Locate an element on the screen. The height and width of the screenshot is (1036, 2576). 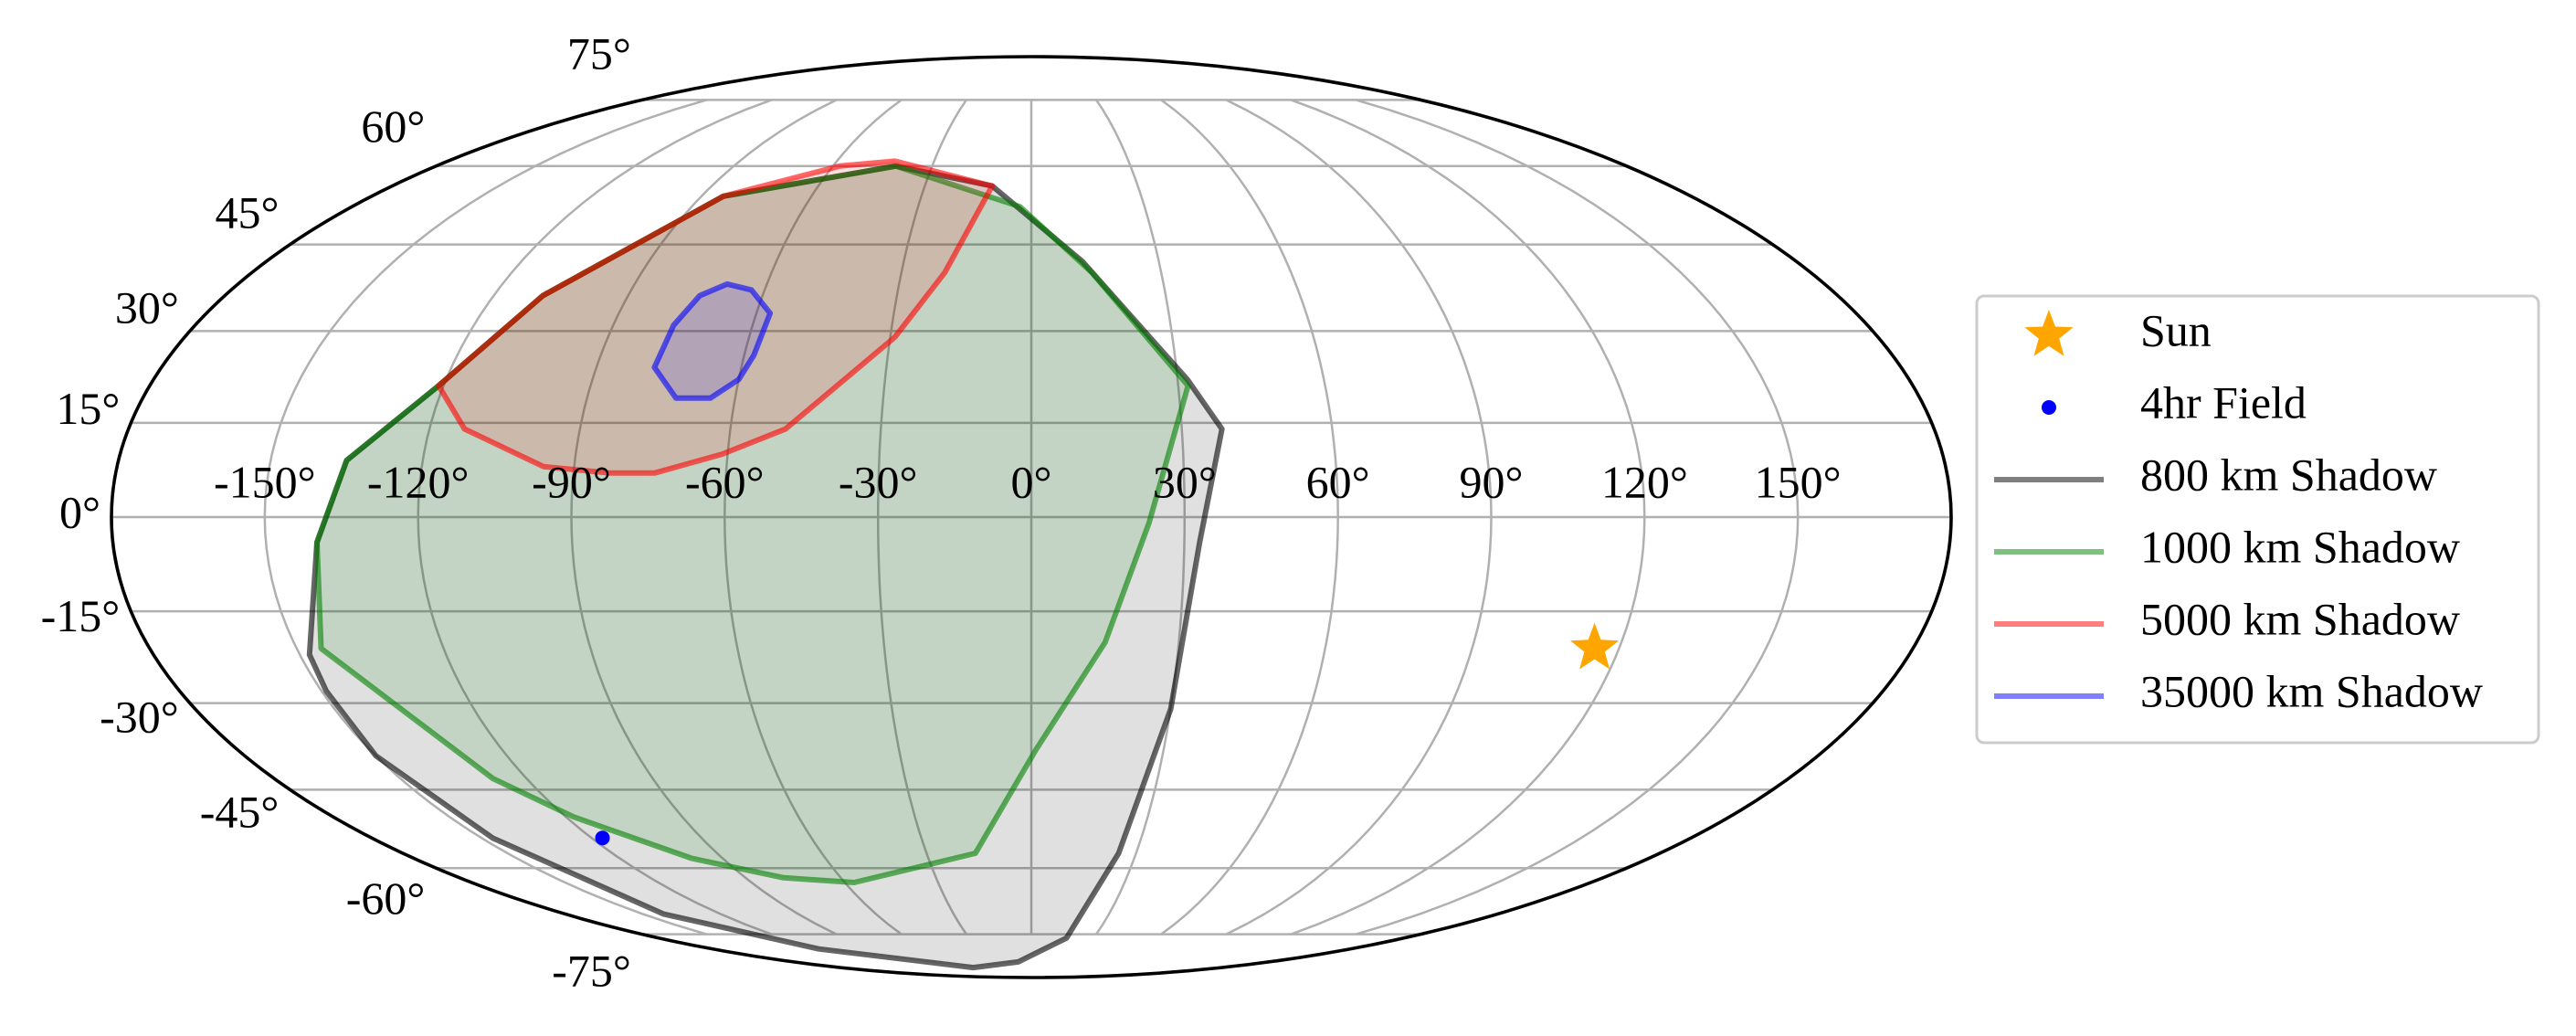
y-tick-label: 75° is located at coordinates (599, 53).